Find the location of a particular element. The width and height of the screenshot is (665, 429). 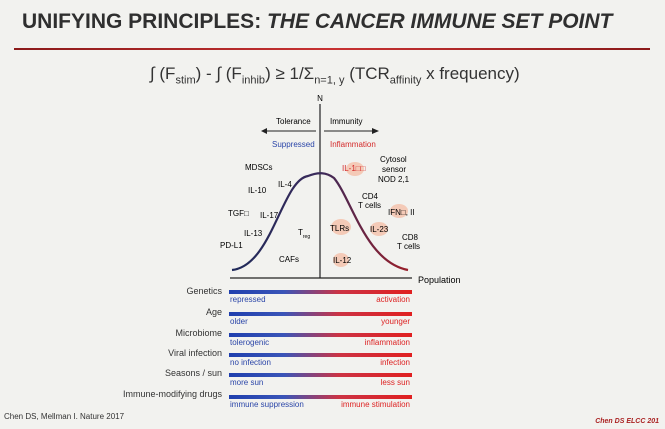

label-il12: IL-12 is located at coordinates (342, 260).